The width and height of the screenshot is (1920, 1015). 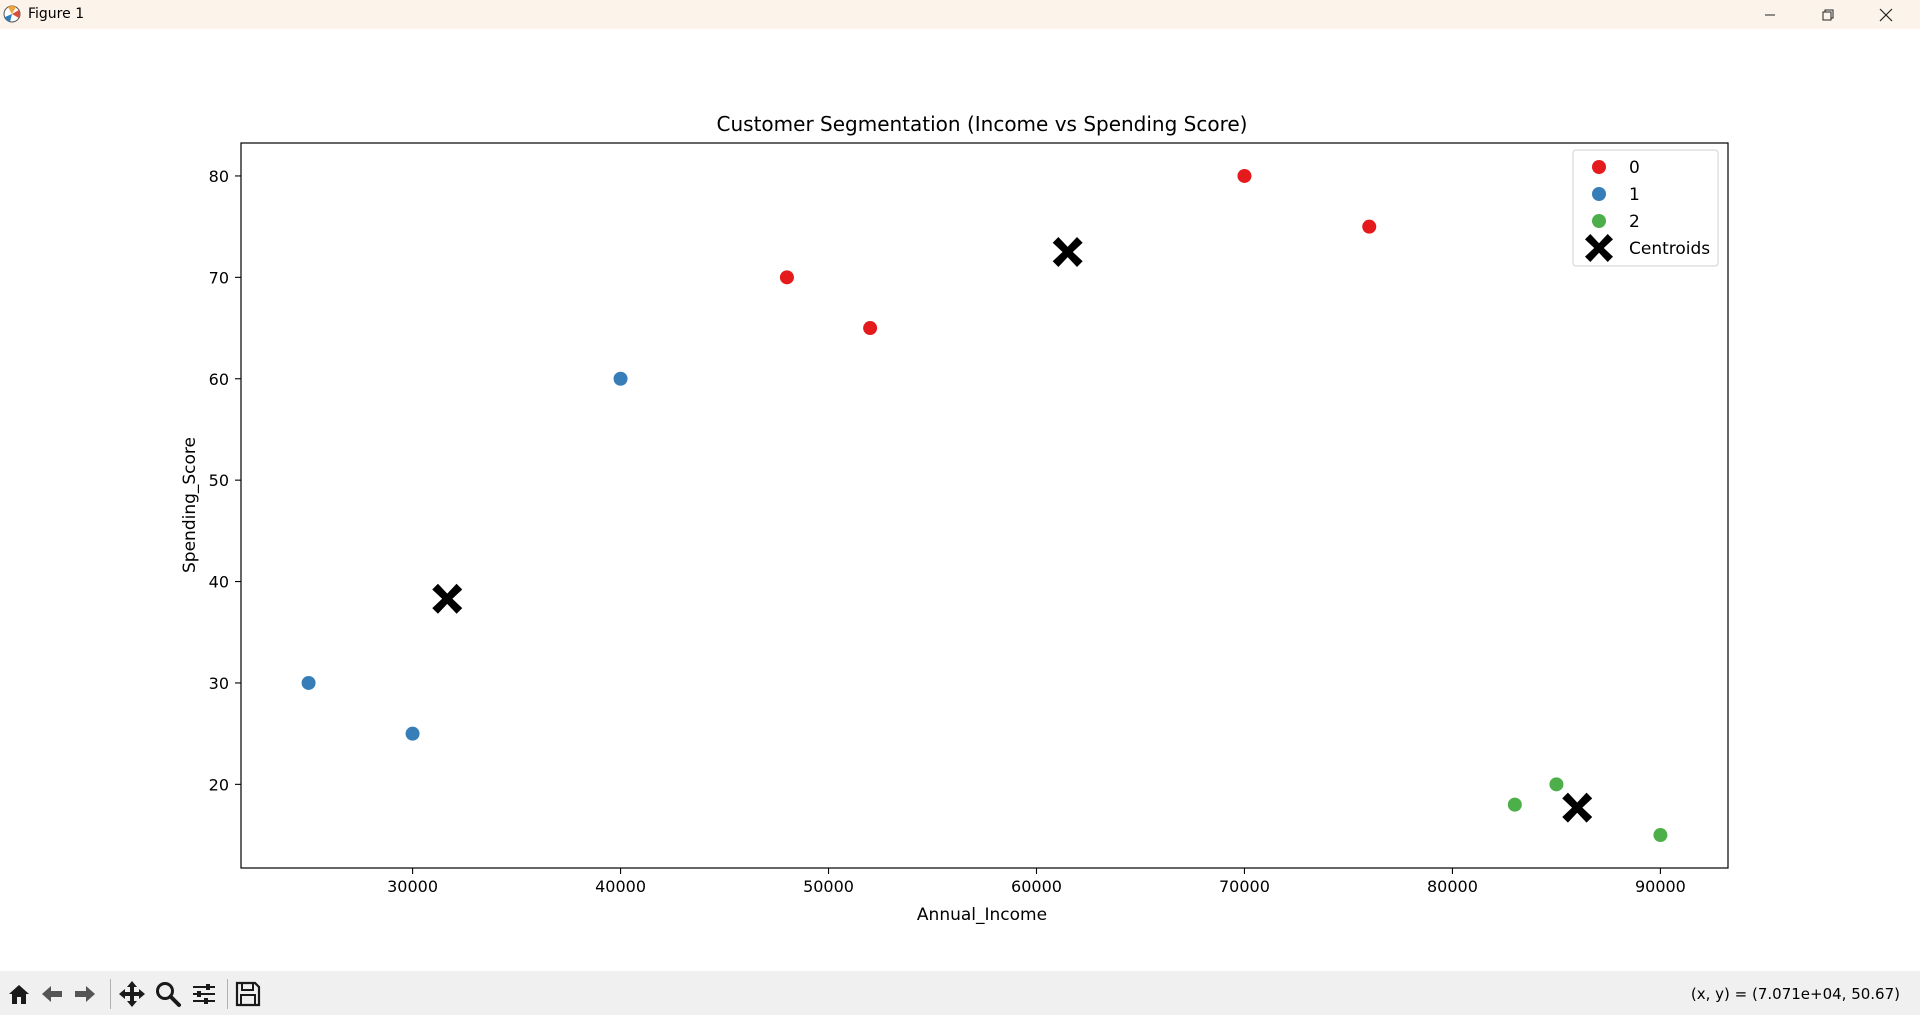 I want to click on legend-label: 1, so click(x=1634, y=195).